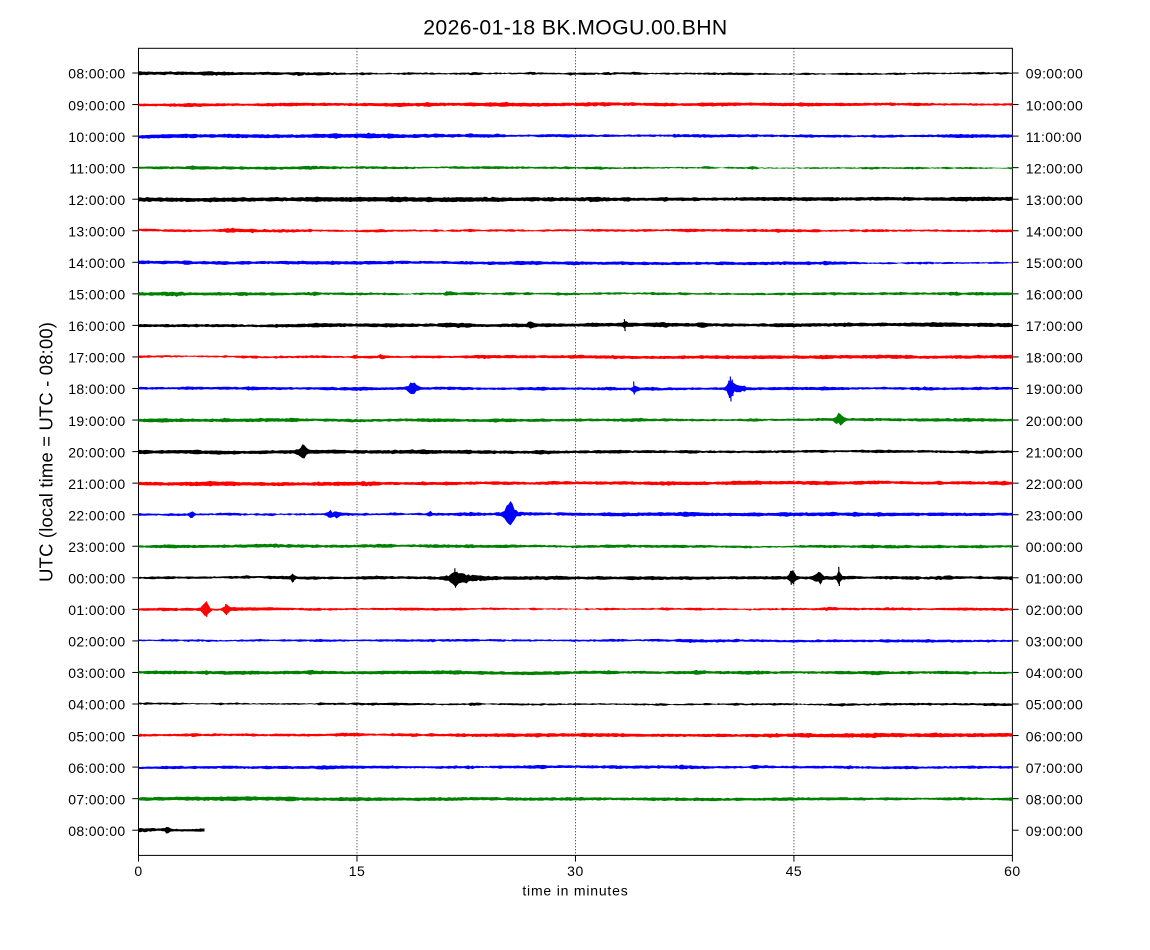 This screenshot has width=1150, height=950. Describe the element at coordinates (1012, 871) in the screenshot. I see `svg-text: 60` at that location.